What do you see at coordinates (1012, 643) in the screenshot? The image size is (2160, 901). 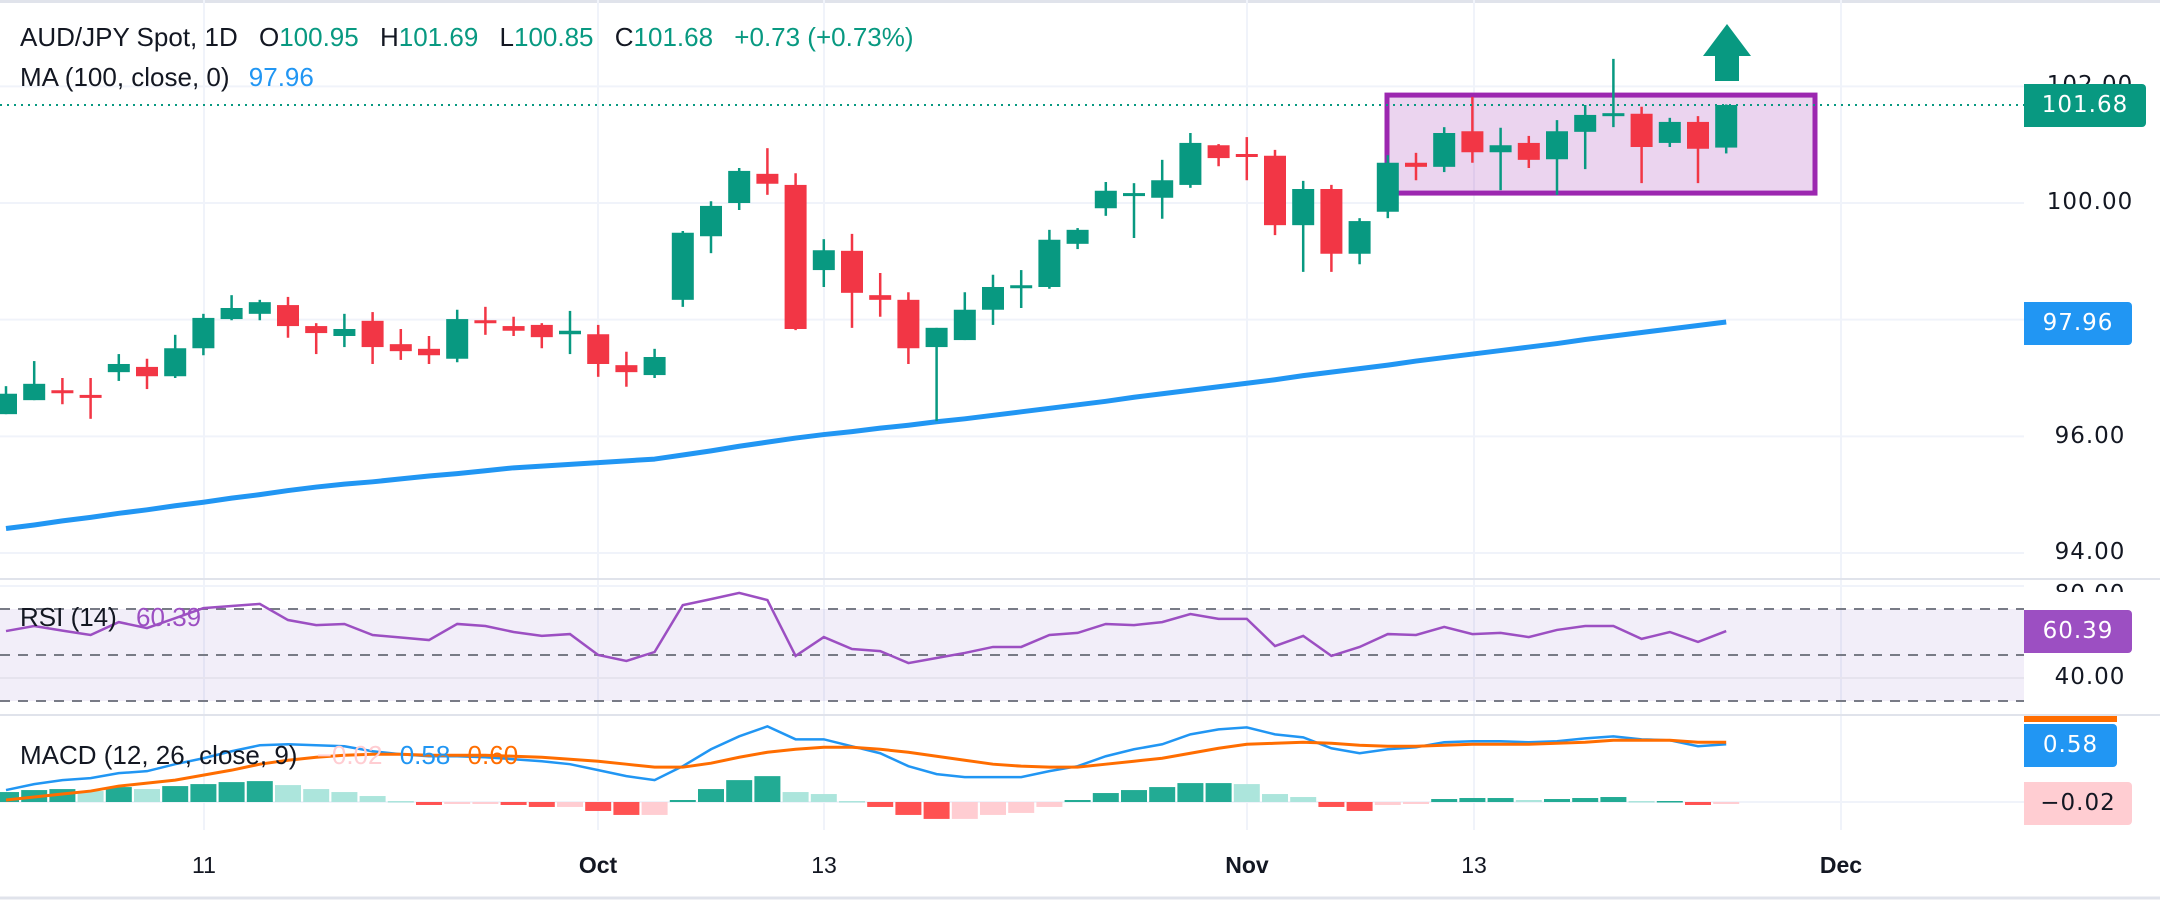 I see `rsi-pane` at bounding box center [1012, 643].